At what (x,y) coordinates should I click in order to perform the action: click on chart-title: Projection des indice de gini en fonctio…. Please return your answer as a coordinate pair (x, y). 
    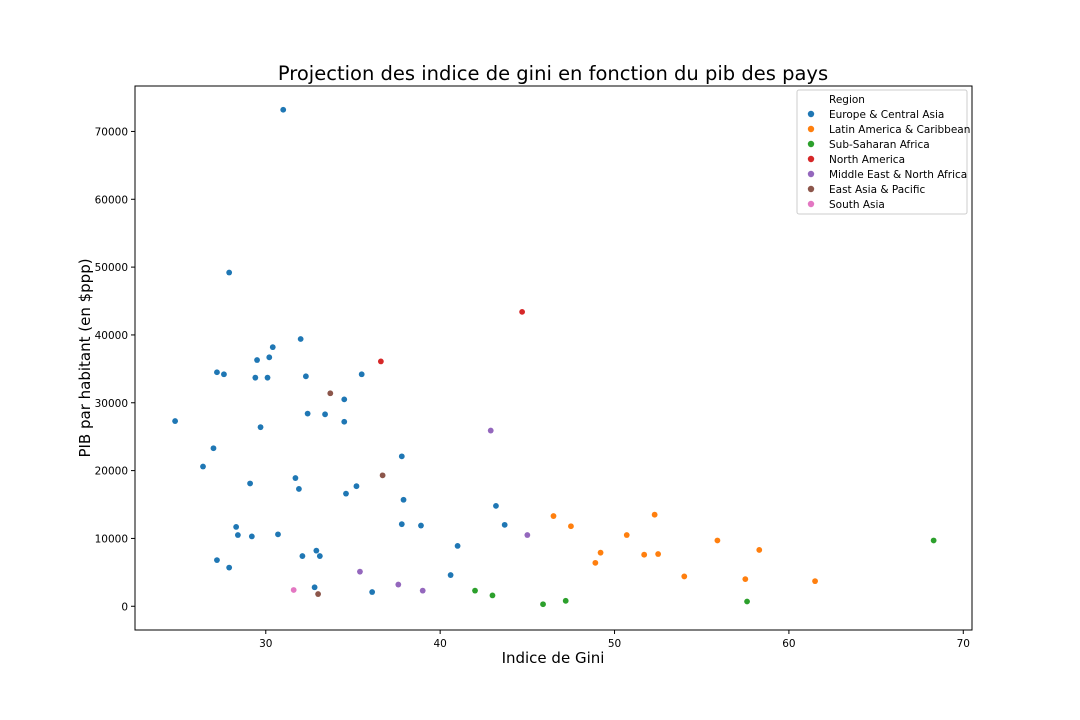
    Looking at the image, I should click on (553, 73).